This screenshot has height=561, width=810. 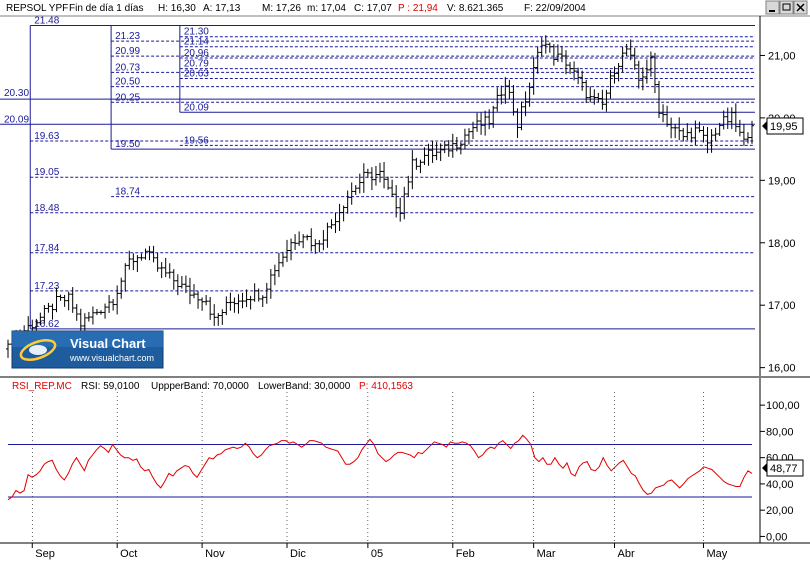 I want to click on time-axis-label: Dic, so click(x=298, y=554).